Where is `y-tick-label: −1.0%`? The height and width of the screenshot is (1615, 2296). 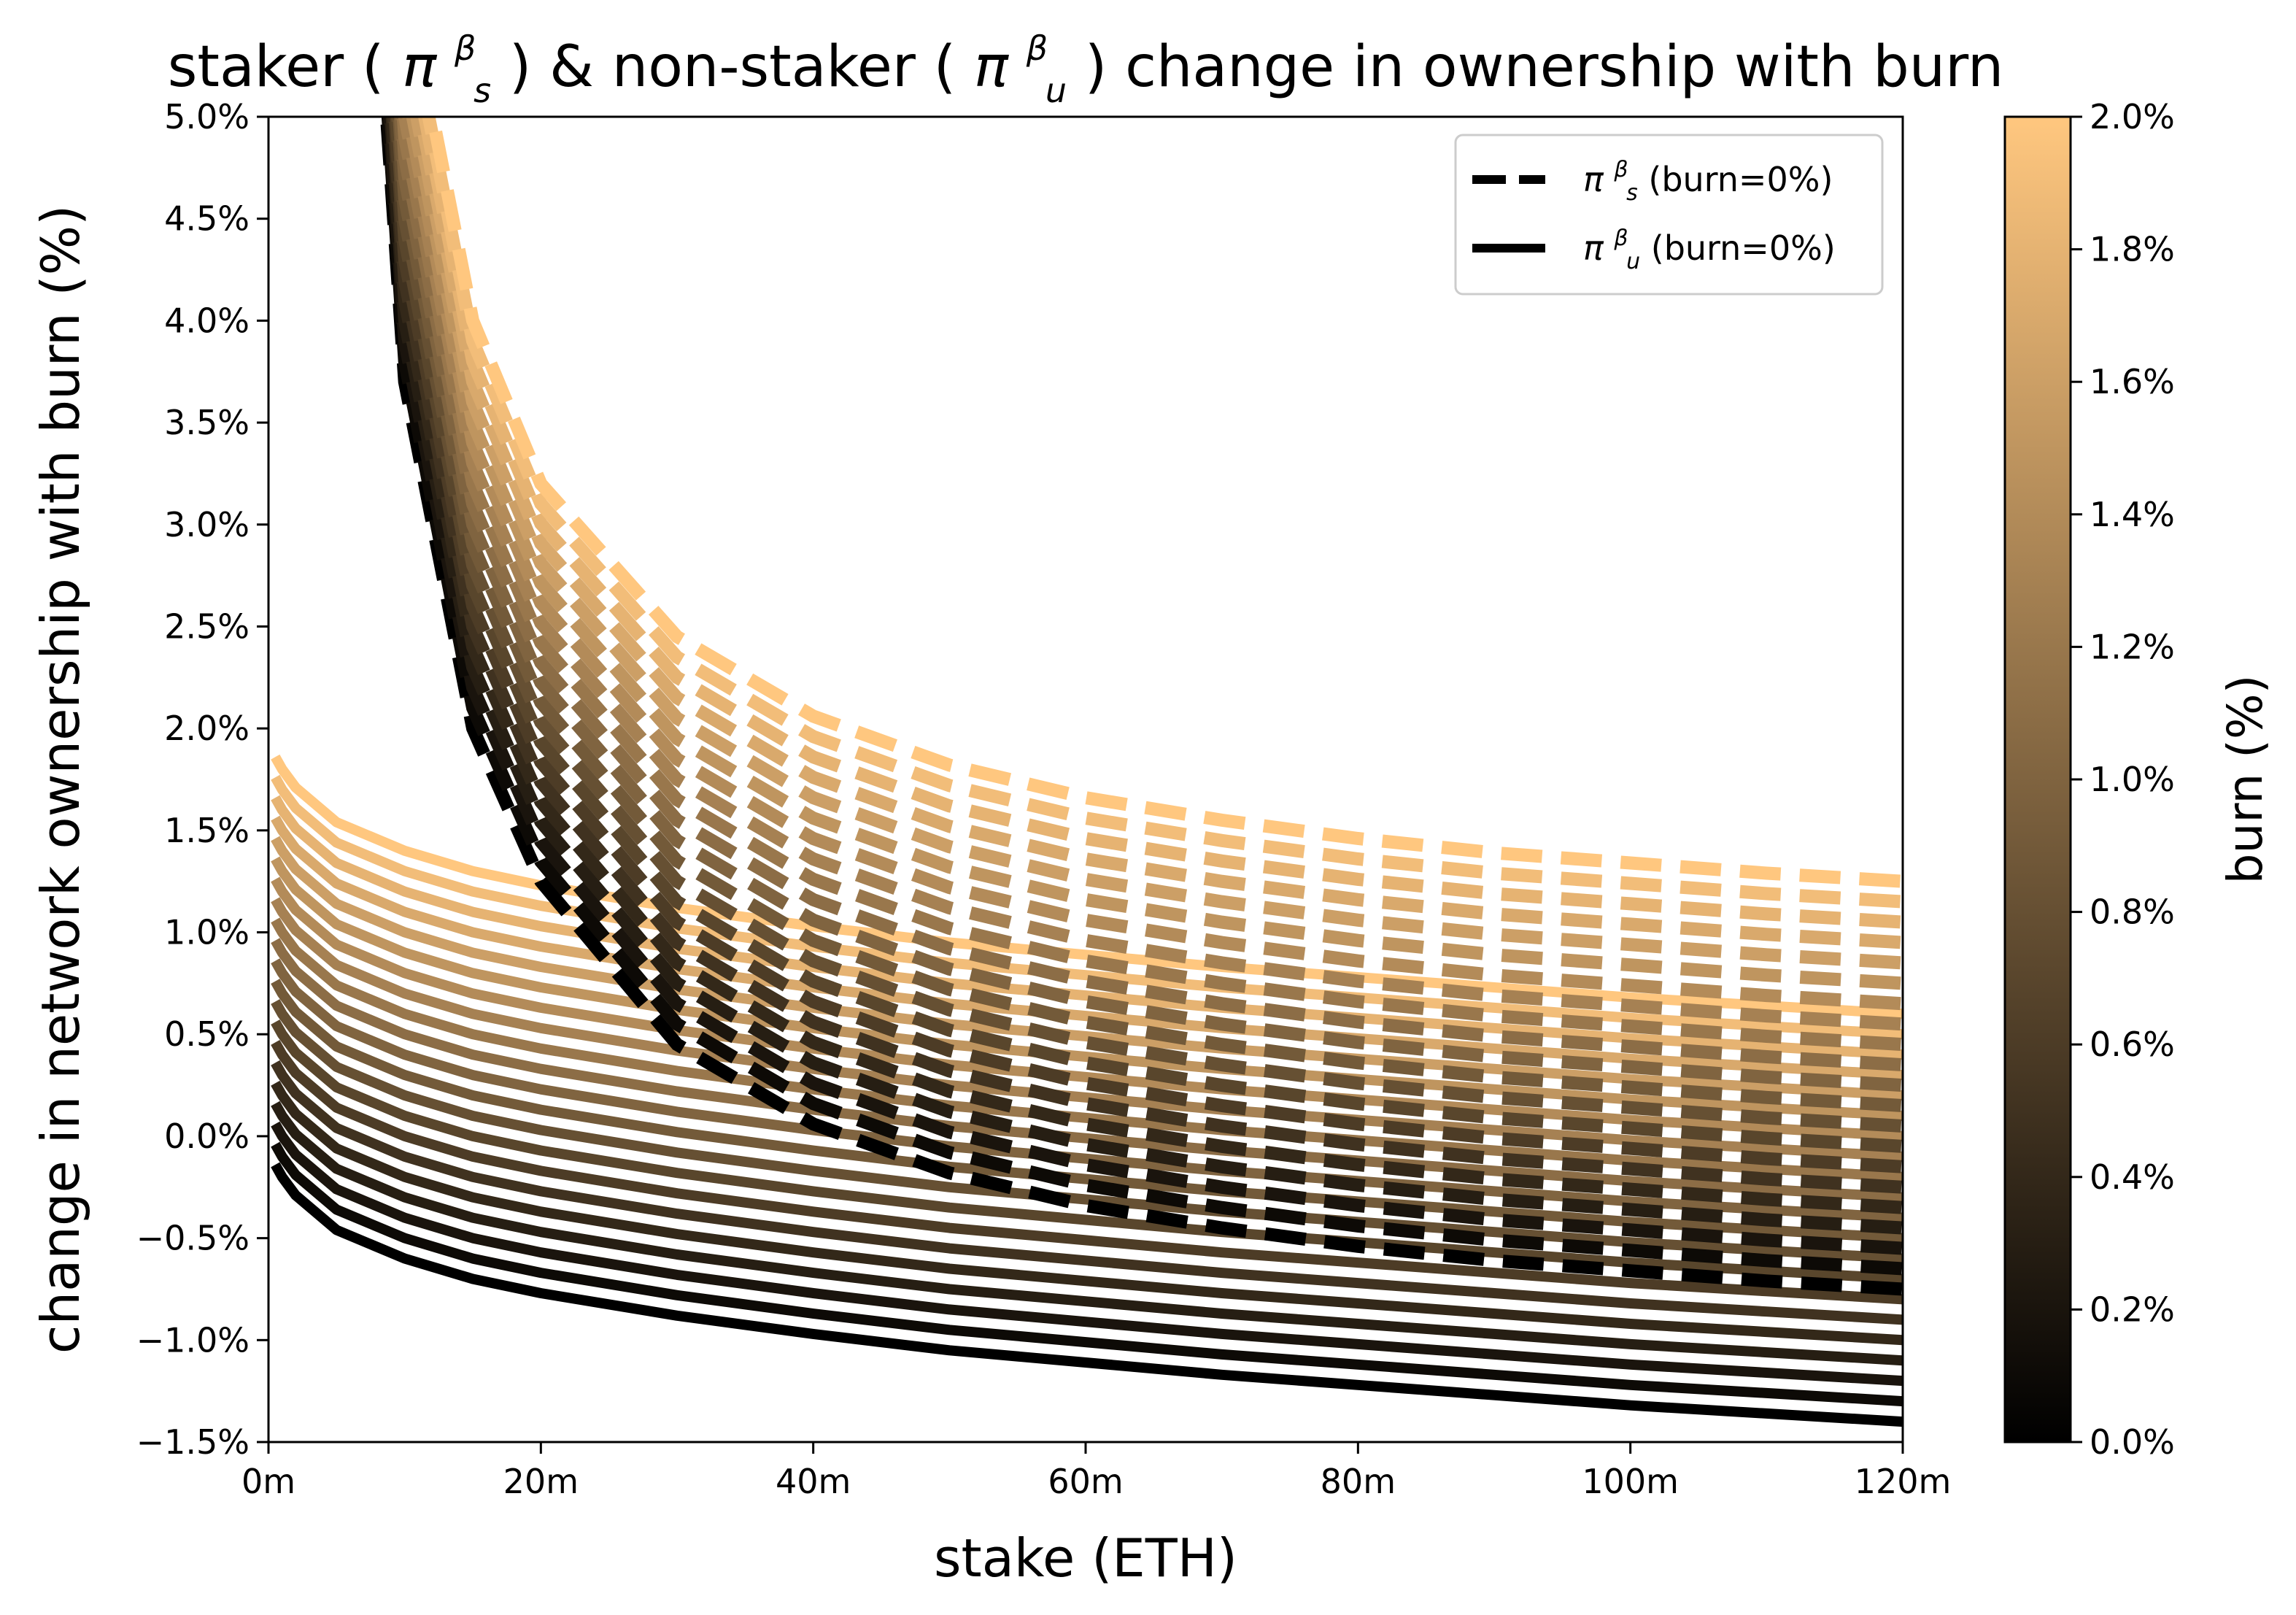 y-tick-label: −1.0% is located at coordinates (193, 1340).